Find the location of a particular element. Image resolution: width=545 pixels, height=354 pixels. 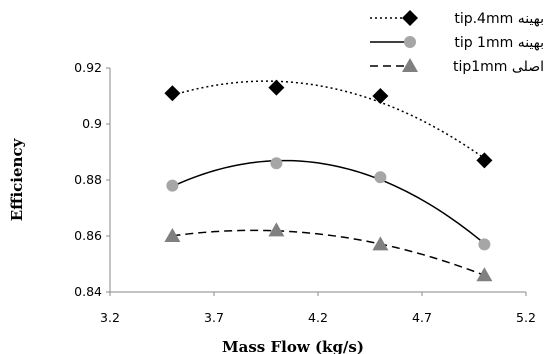

legend-entry: tip.4mm بهینه is located at coordinates (499, 19).